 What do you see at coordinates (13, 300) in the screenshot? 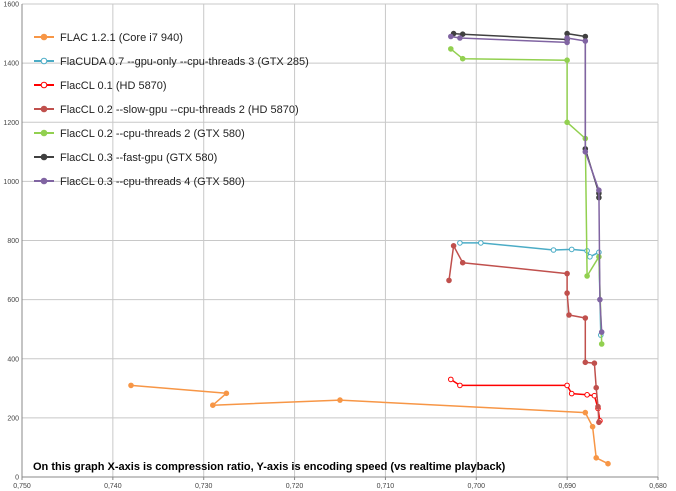
I see `y-tick-label: 600` at bounding box center [13, 300].